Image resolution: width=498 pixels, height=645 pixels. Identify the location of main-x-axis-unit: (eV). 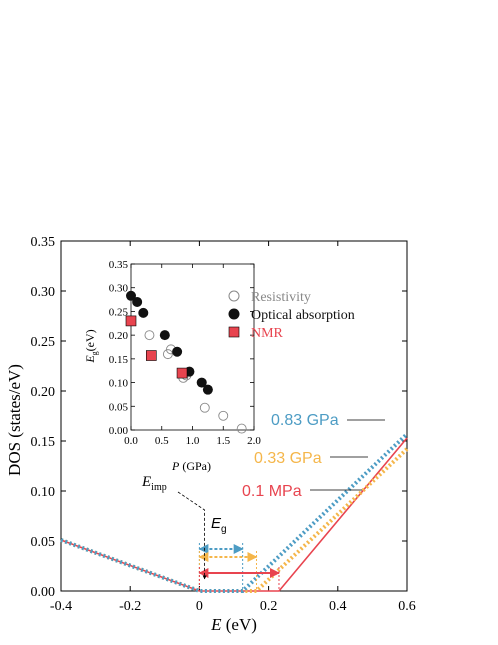
(241, 624).